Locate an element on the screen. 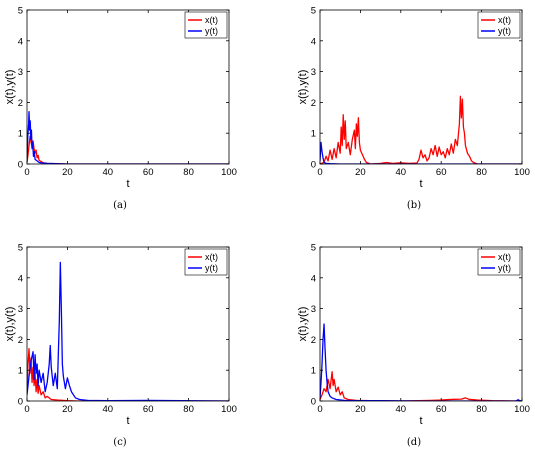 The width and height of the screenshot is (535, 453). subfigure-caption: (c) is located at coordinates (120, 442).